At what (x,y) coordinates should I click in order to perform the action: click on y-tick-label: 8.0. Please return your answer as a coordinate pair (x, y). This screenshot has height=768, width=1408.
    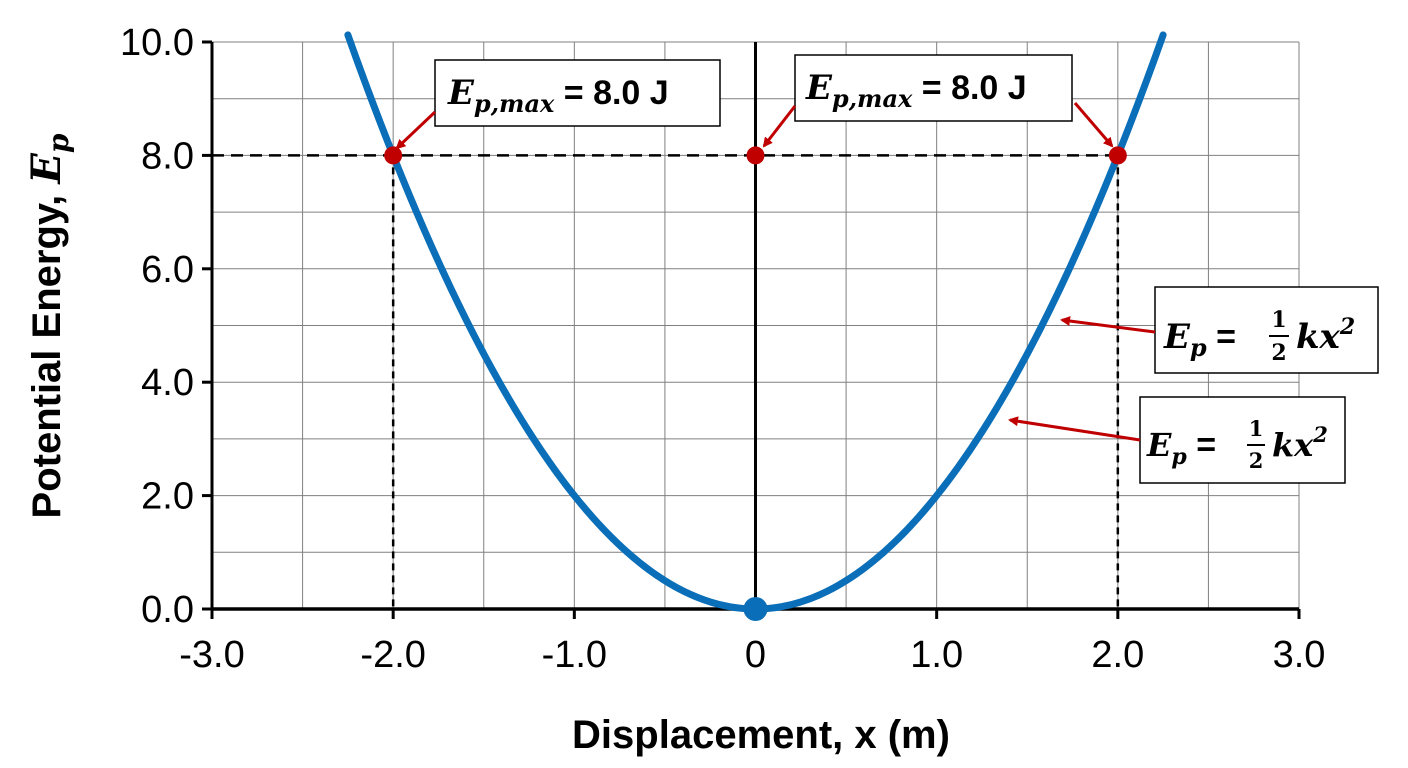
    Looking at the image, I should click on (167, 156).